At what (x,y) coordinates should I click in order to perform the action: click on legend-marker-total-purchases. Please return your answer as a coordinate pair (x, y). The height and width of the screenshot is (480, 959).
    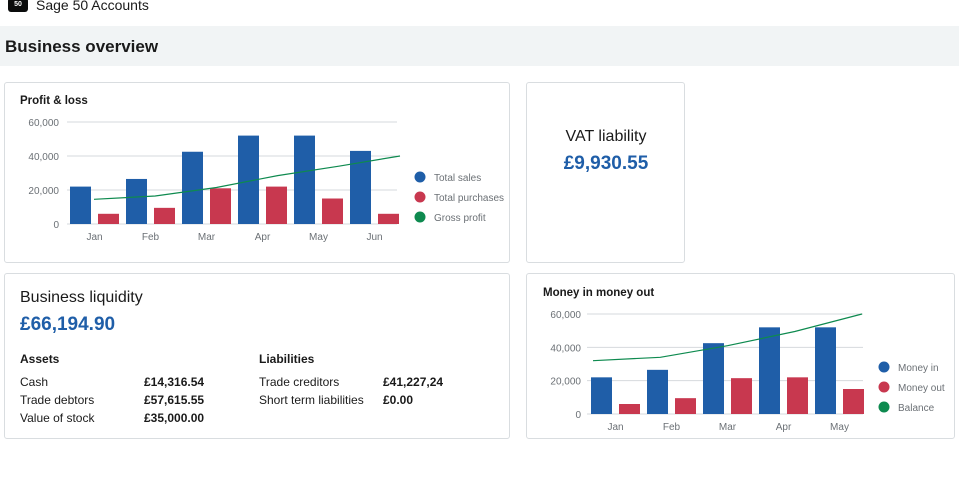
    Looking at the image, I should click on (420, 197).